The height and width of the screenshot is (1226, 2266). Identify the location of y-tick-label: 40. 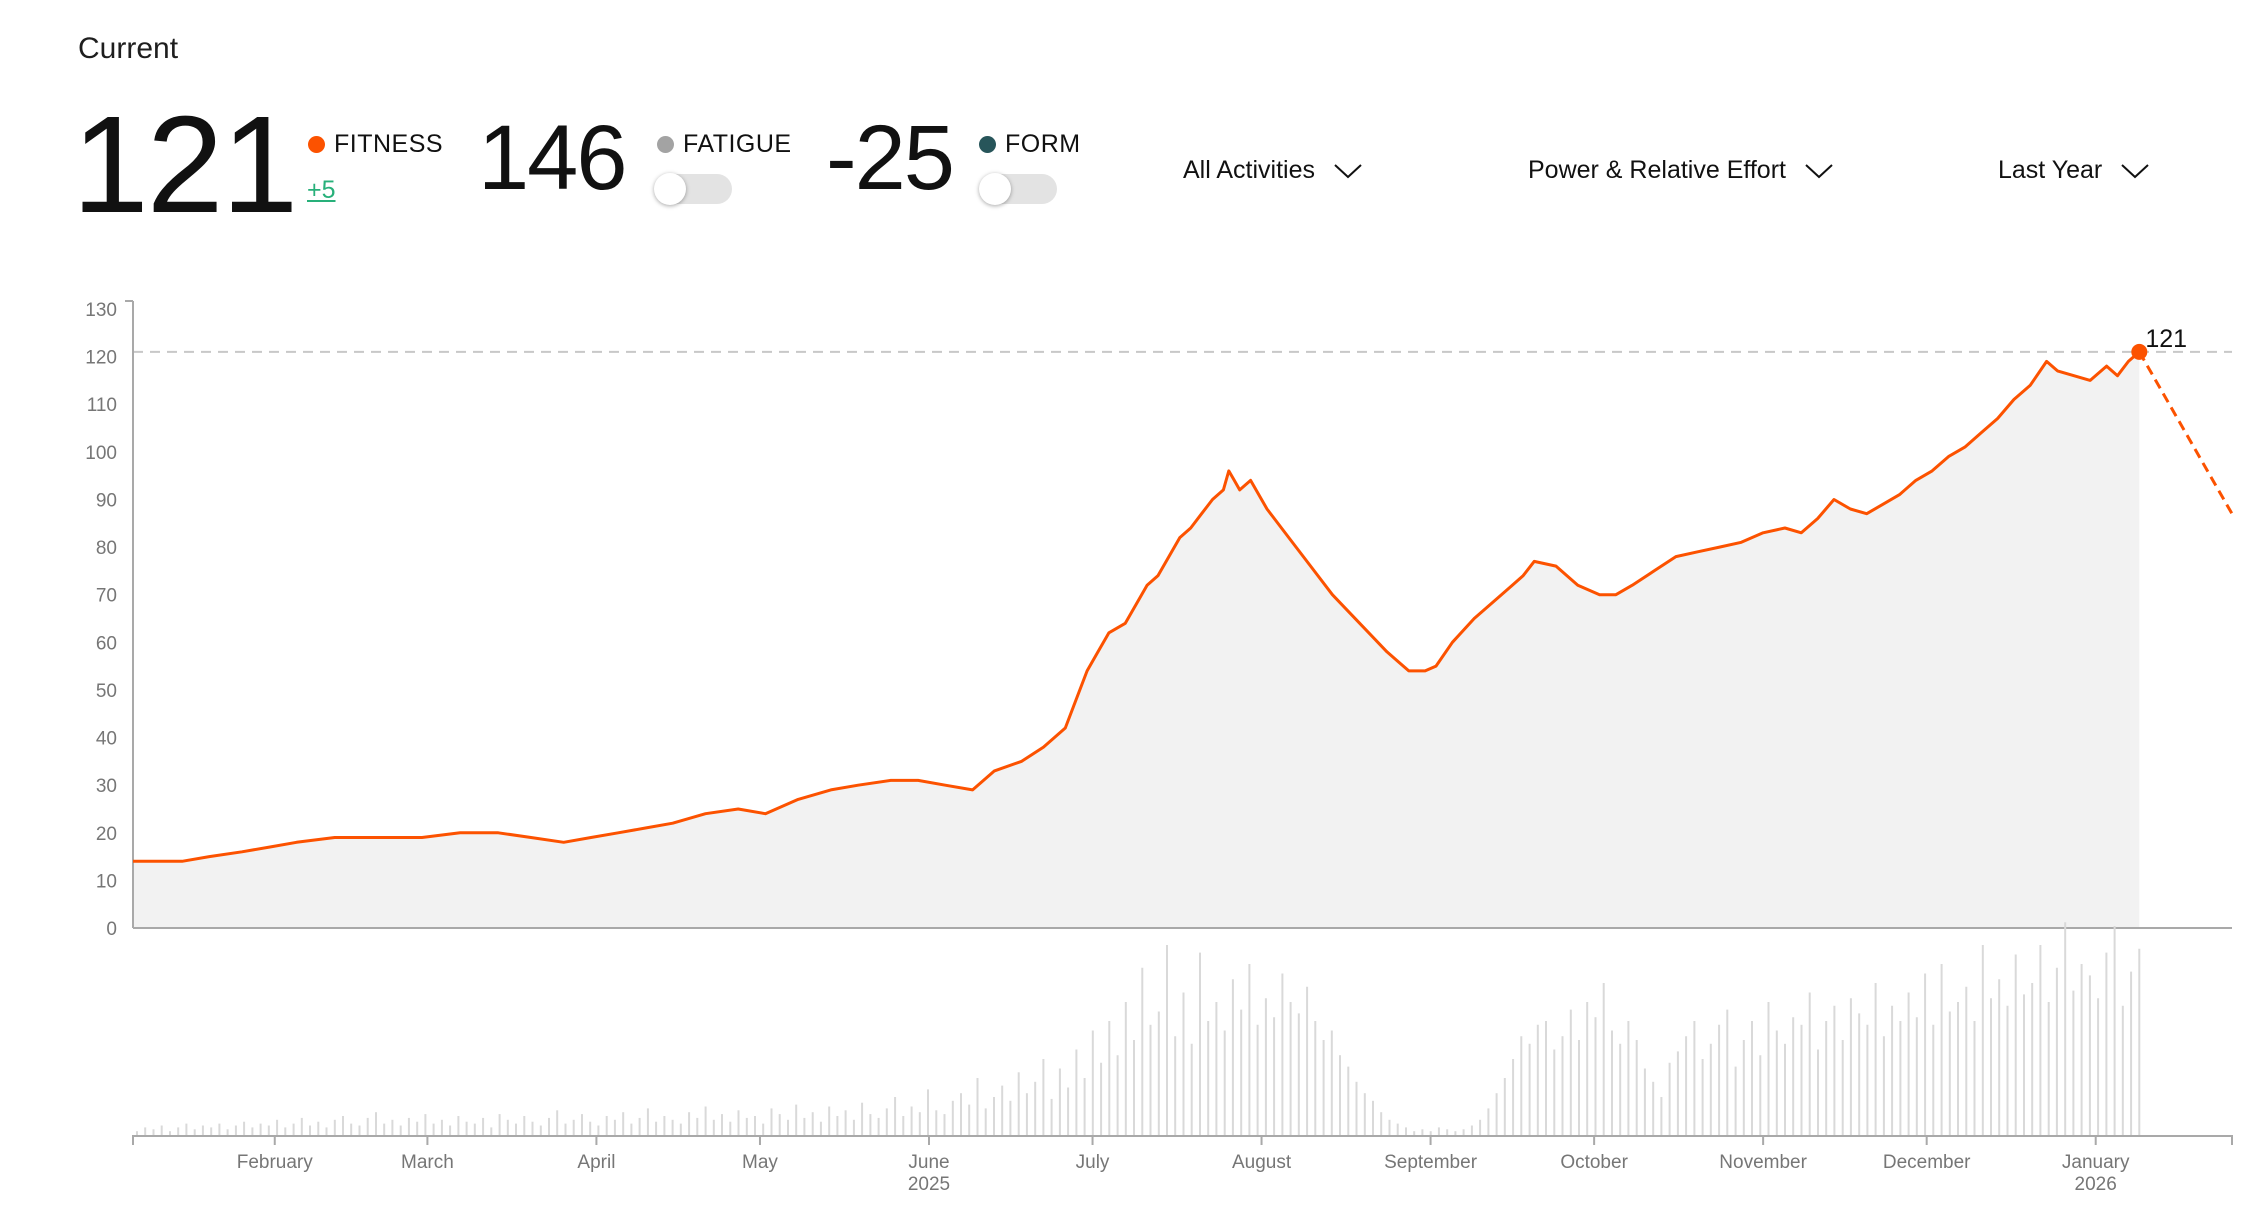
(106, 739).